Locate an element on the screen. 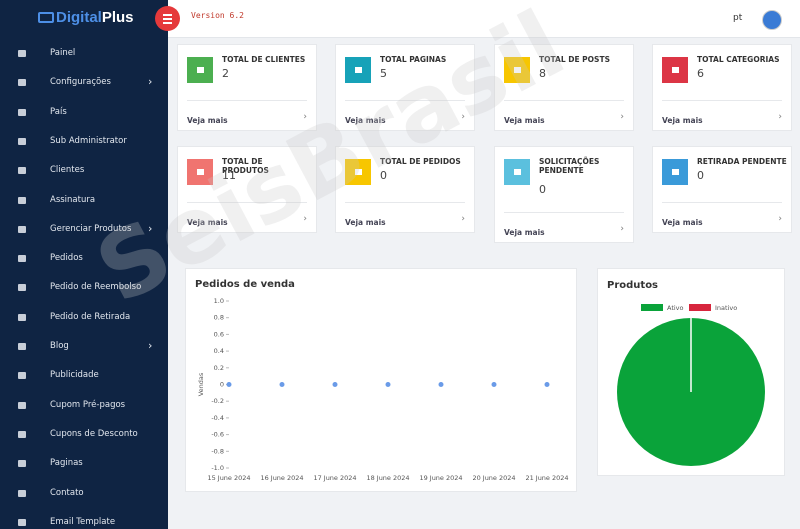 The height and width of the screenshot is (529, 800). card-title: SOLICITAÇÕES PENDENTE is located at coordinates (569, 166).